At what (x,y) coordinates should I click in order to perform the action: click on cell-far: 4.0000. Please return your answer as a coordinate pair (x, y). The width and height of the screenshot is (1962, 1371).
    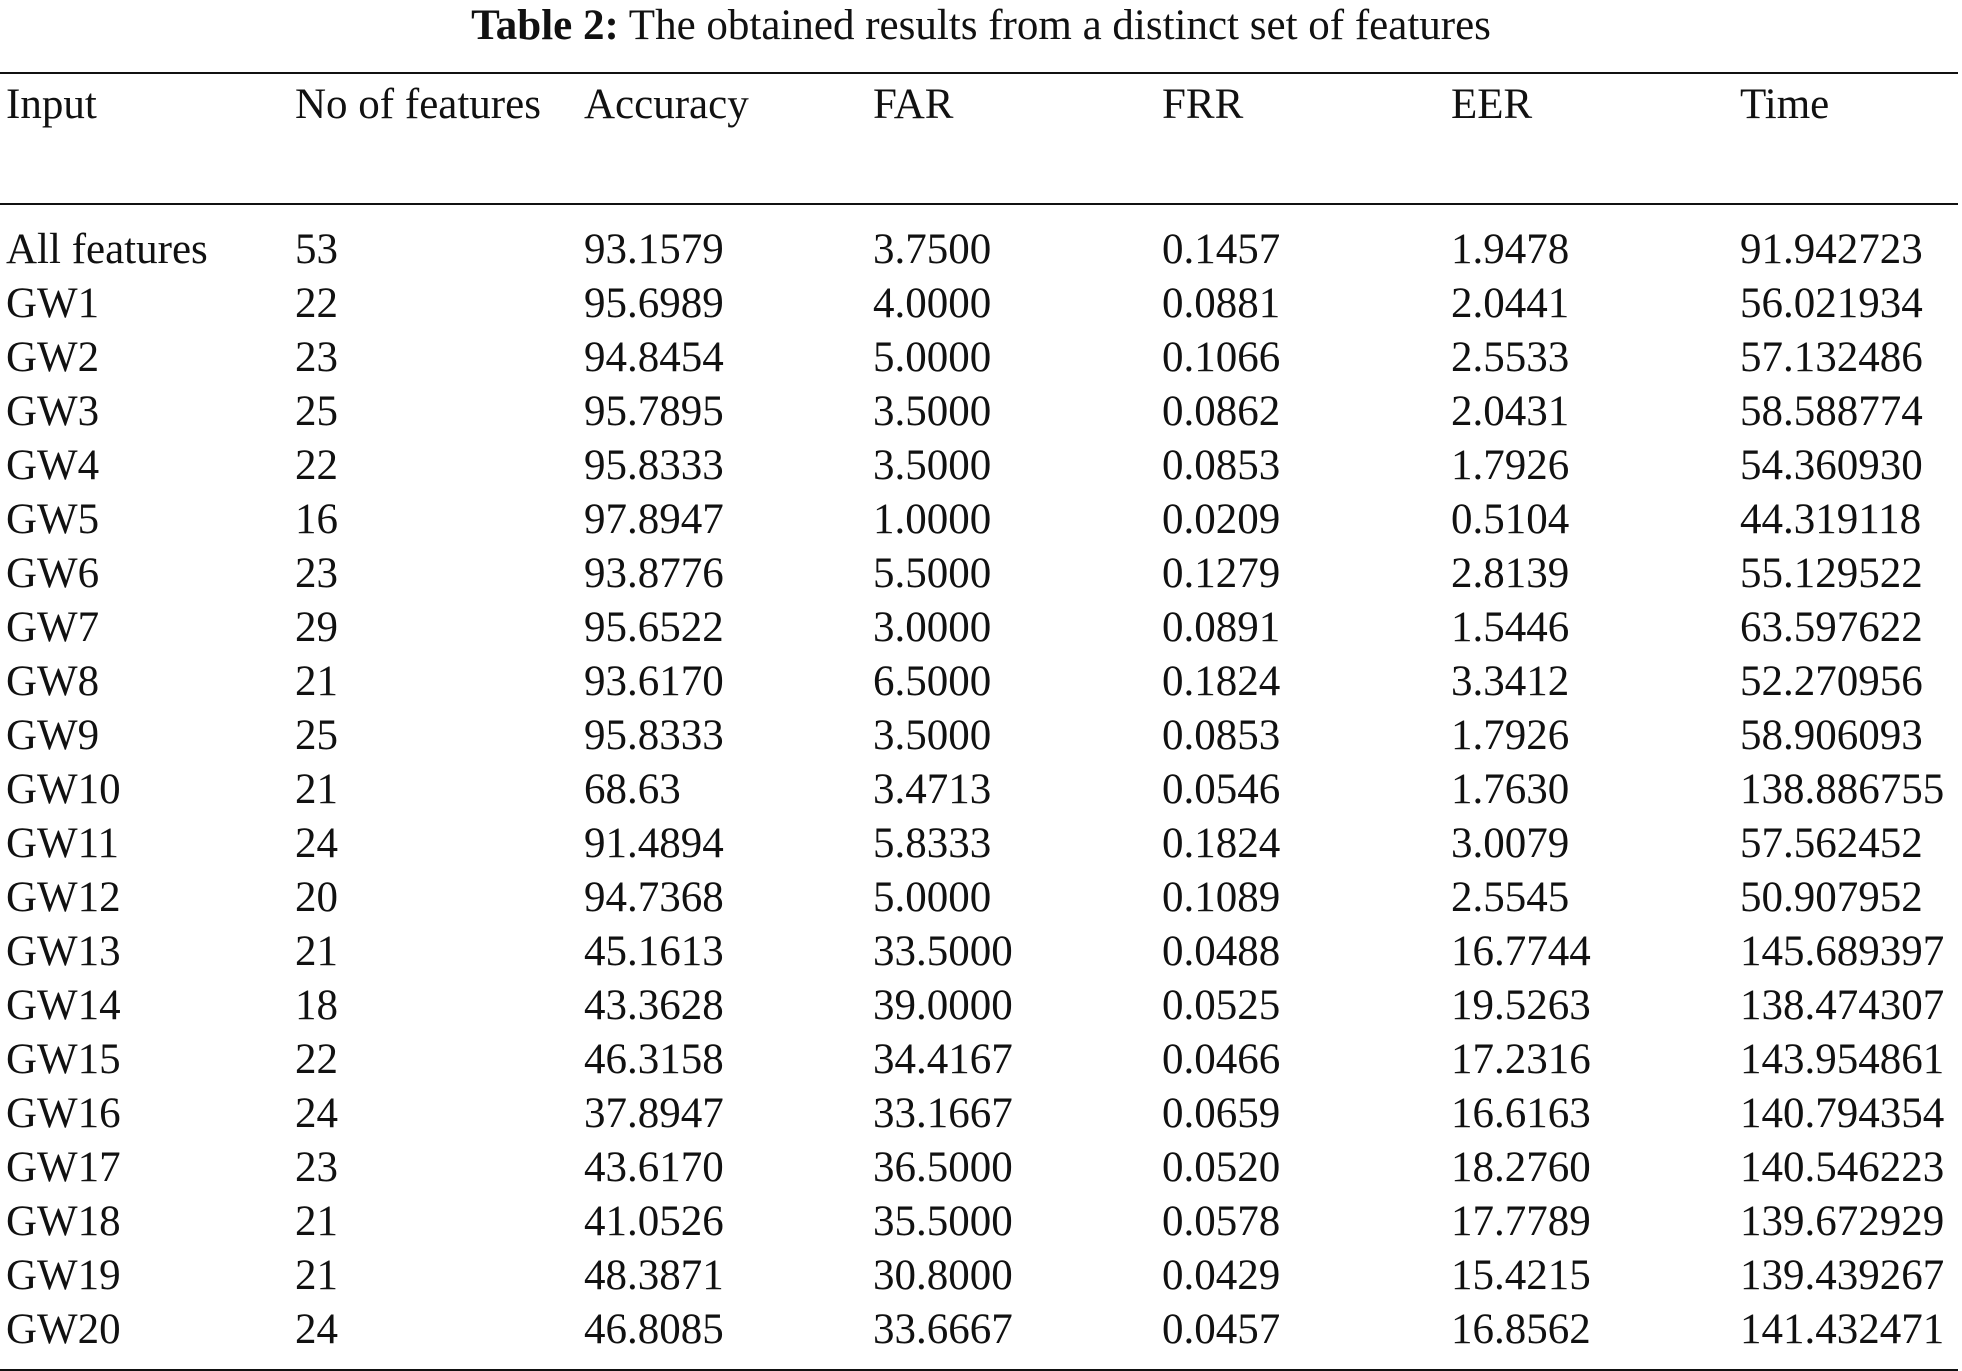
    Looking at the image, I should click on (932, 303).